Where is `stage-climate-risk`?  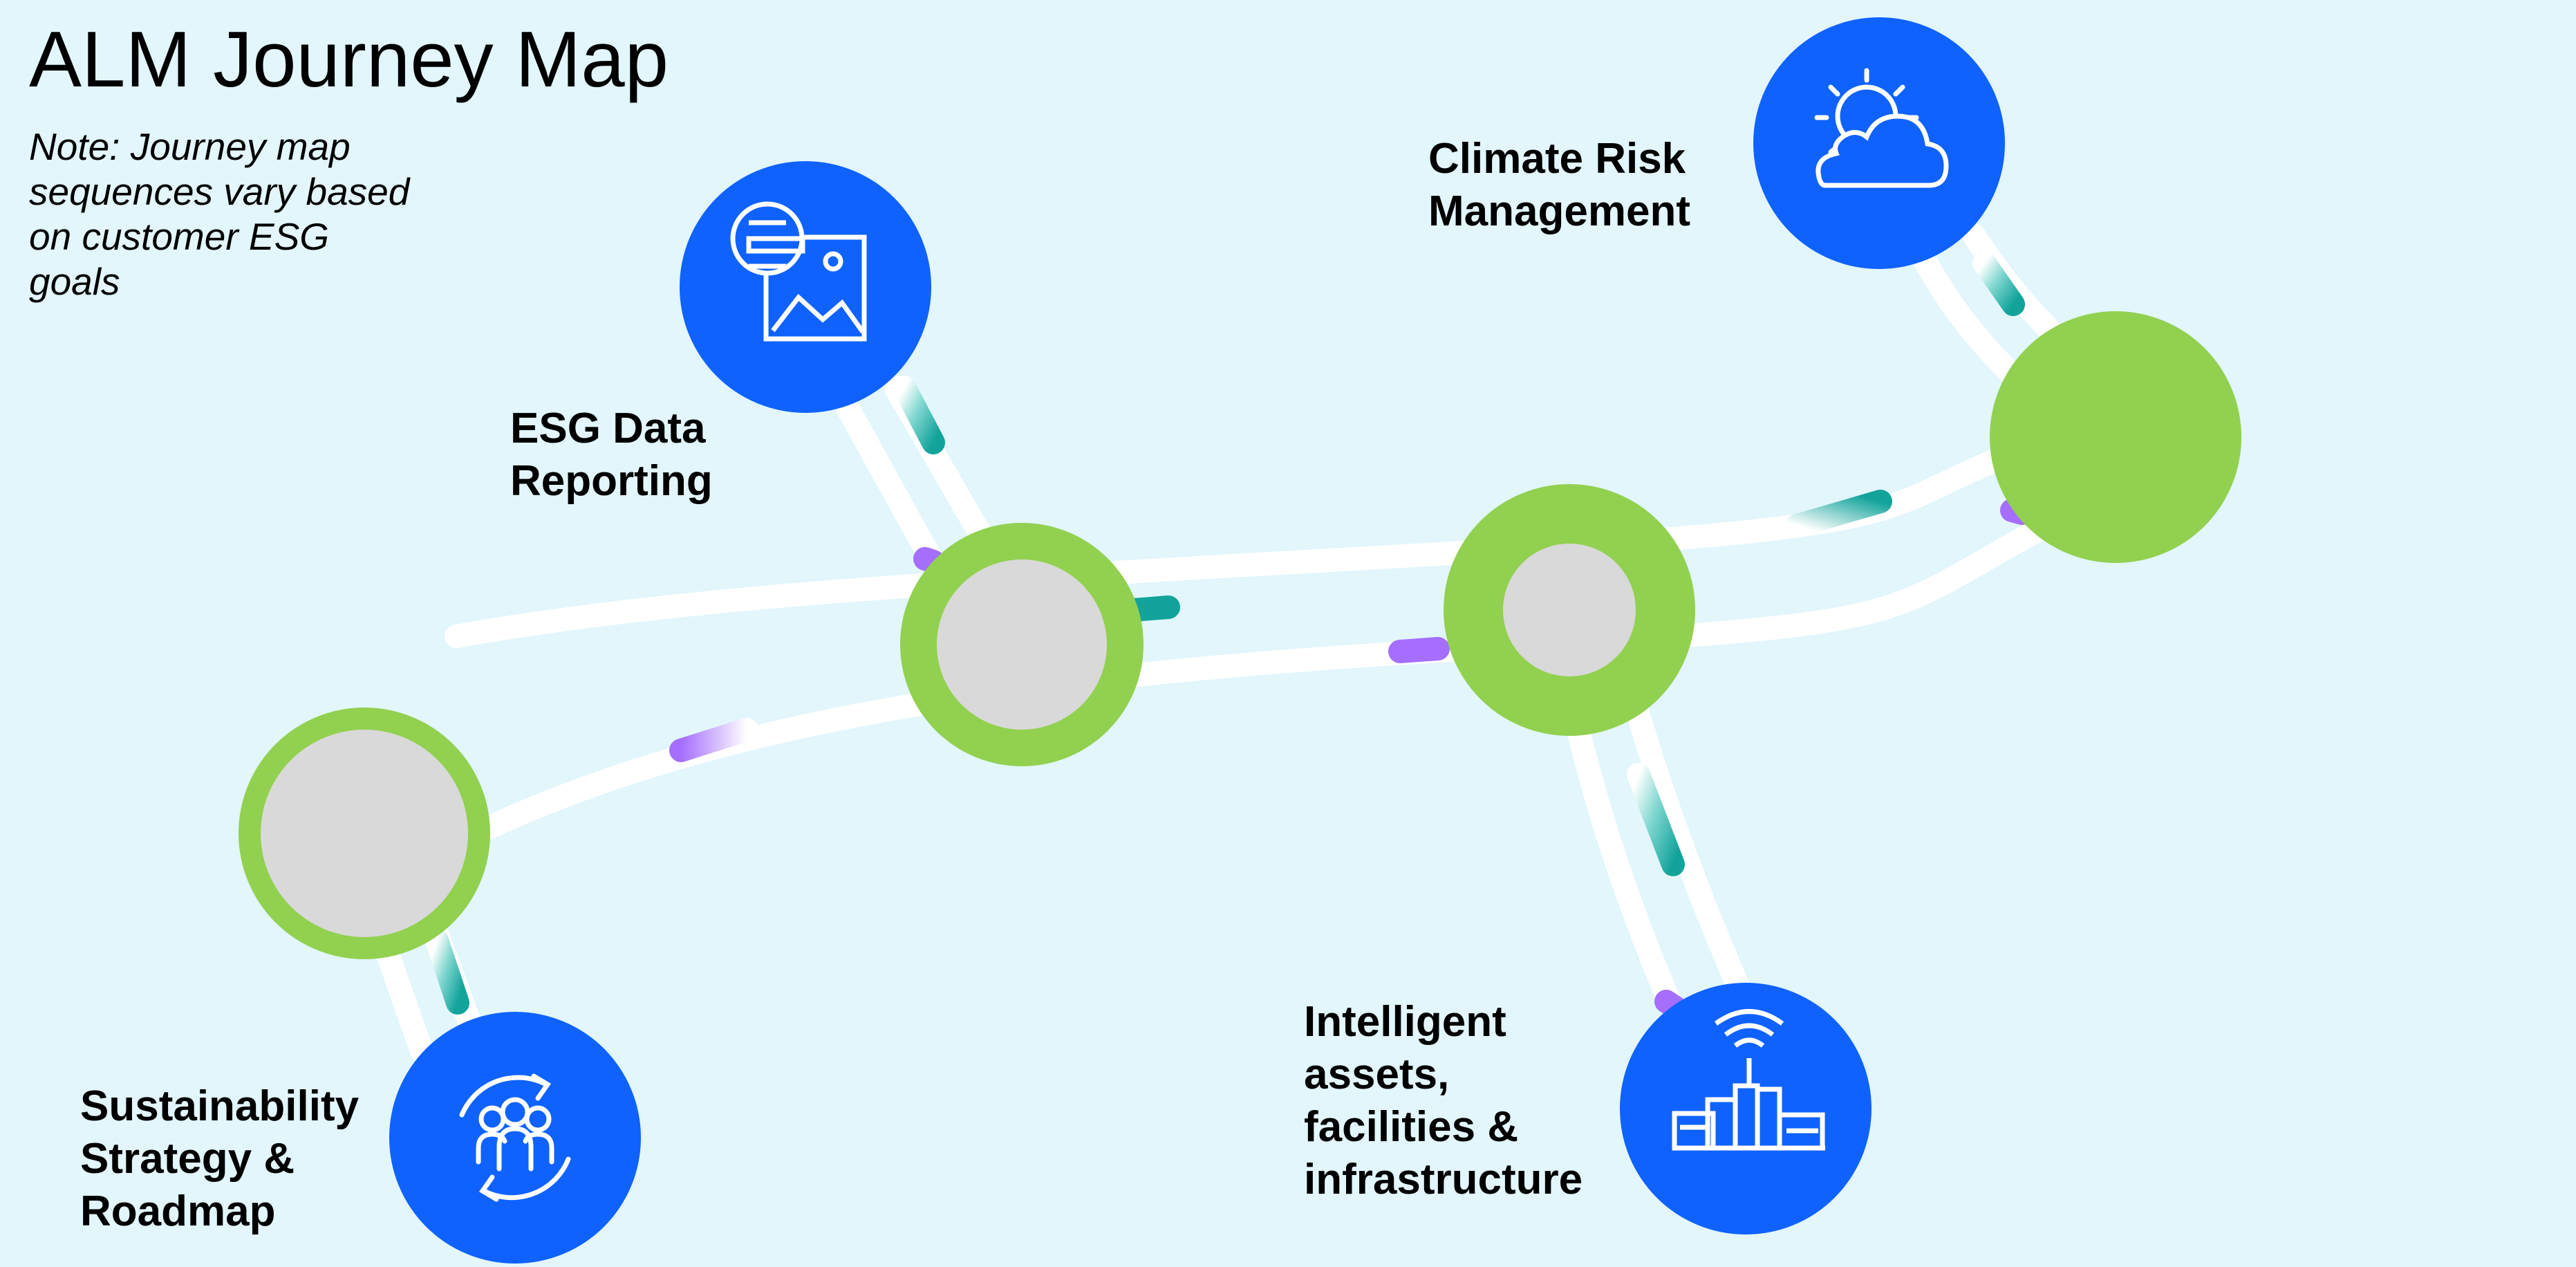
stage-climate-risk is located at coordinates (1879, 143).